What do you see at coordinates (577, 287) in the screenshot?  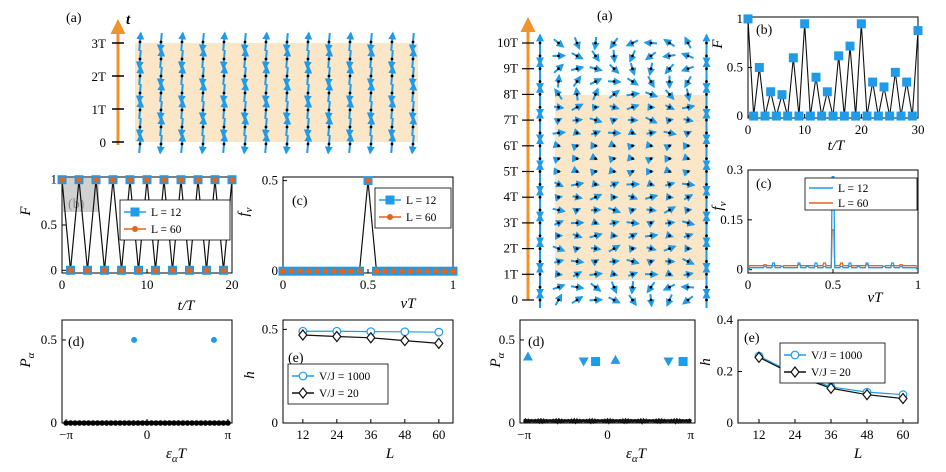 I see `right-a-arrow-2-1-dot` at bounding box center [577, 287].